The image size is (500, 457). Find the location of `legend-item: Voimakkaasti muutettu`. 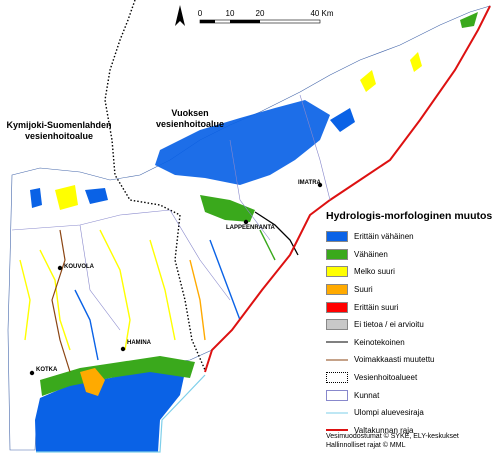

legend-item: Voimakkaasti muutettu is located at coordinates (412, 360).